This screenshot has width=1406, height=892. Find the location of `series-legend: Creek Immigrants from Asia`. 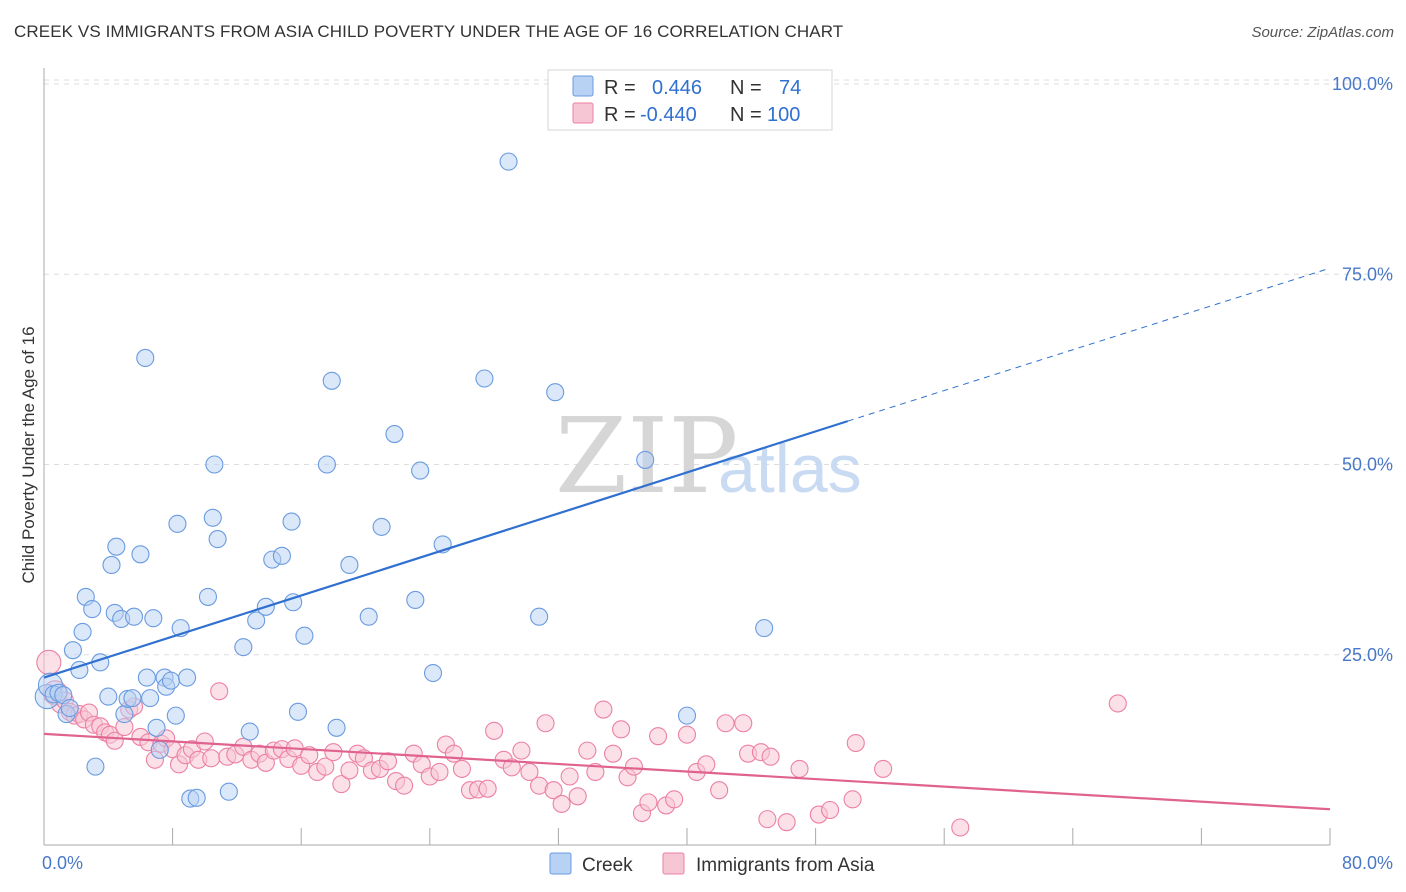

series-legend: Creek Immigrants from Asia is located at coordinates (712, 864).